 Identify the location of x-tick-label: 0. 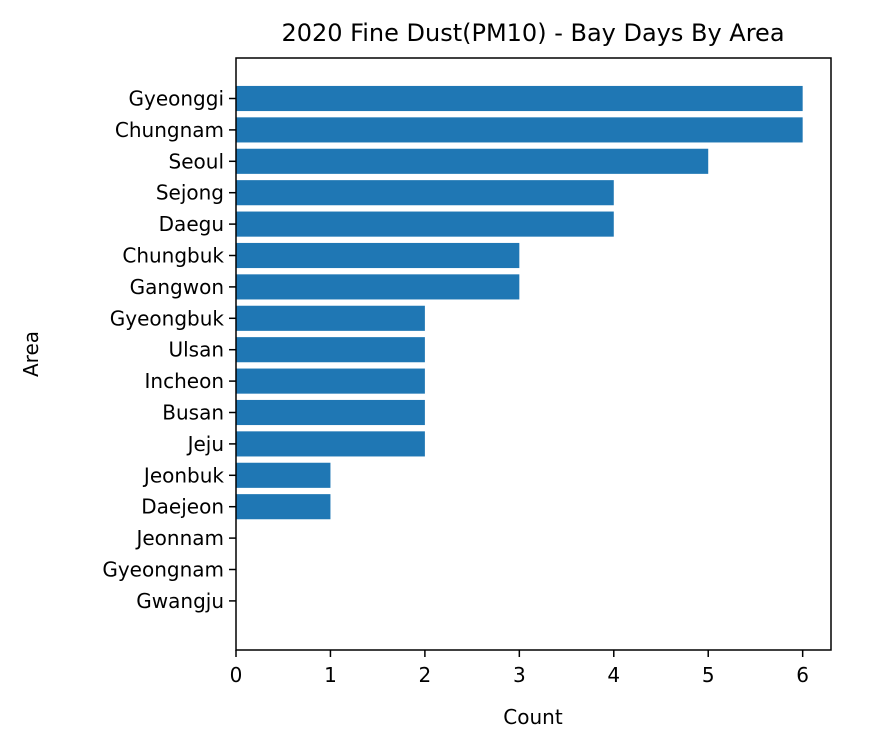
(236, 675).